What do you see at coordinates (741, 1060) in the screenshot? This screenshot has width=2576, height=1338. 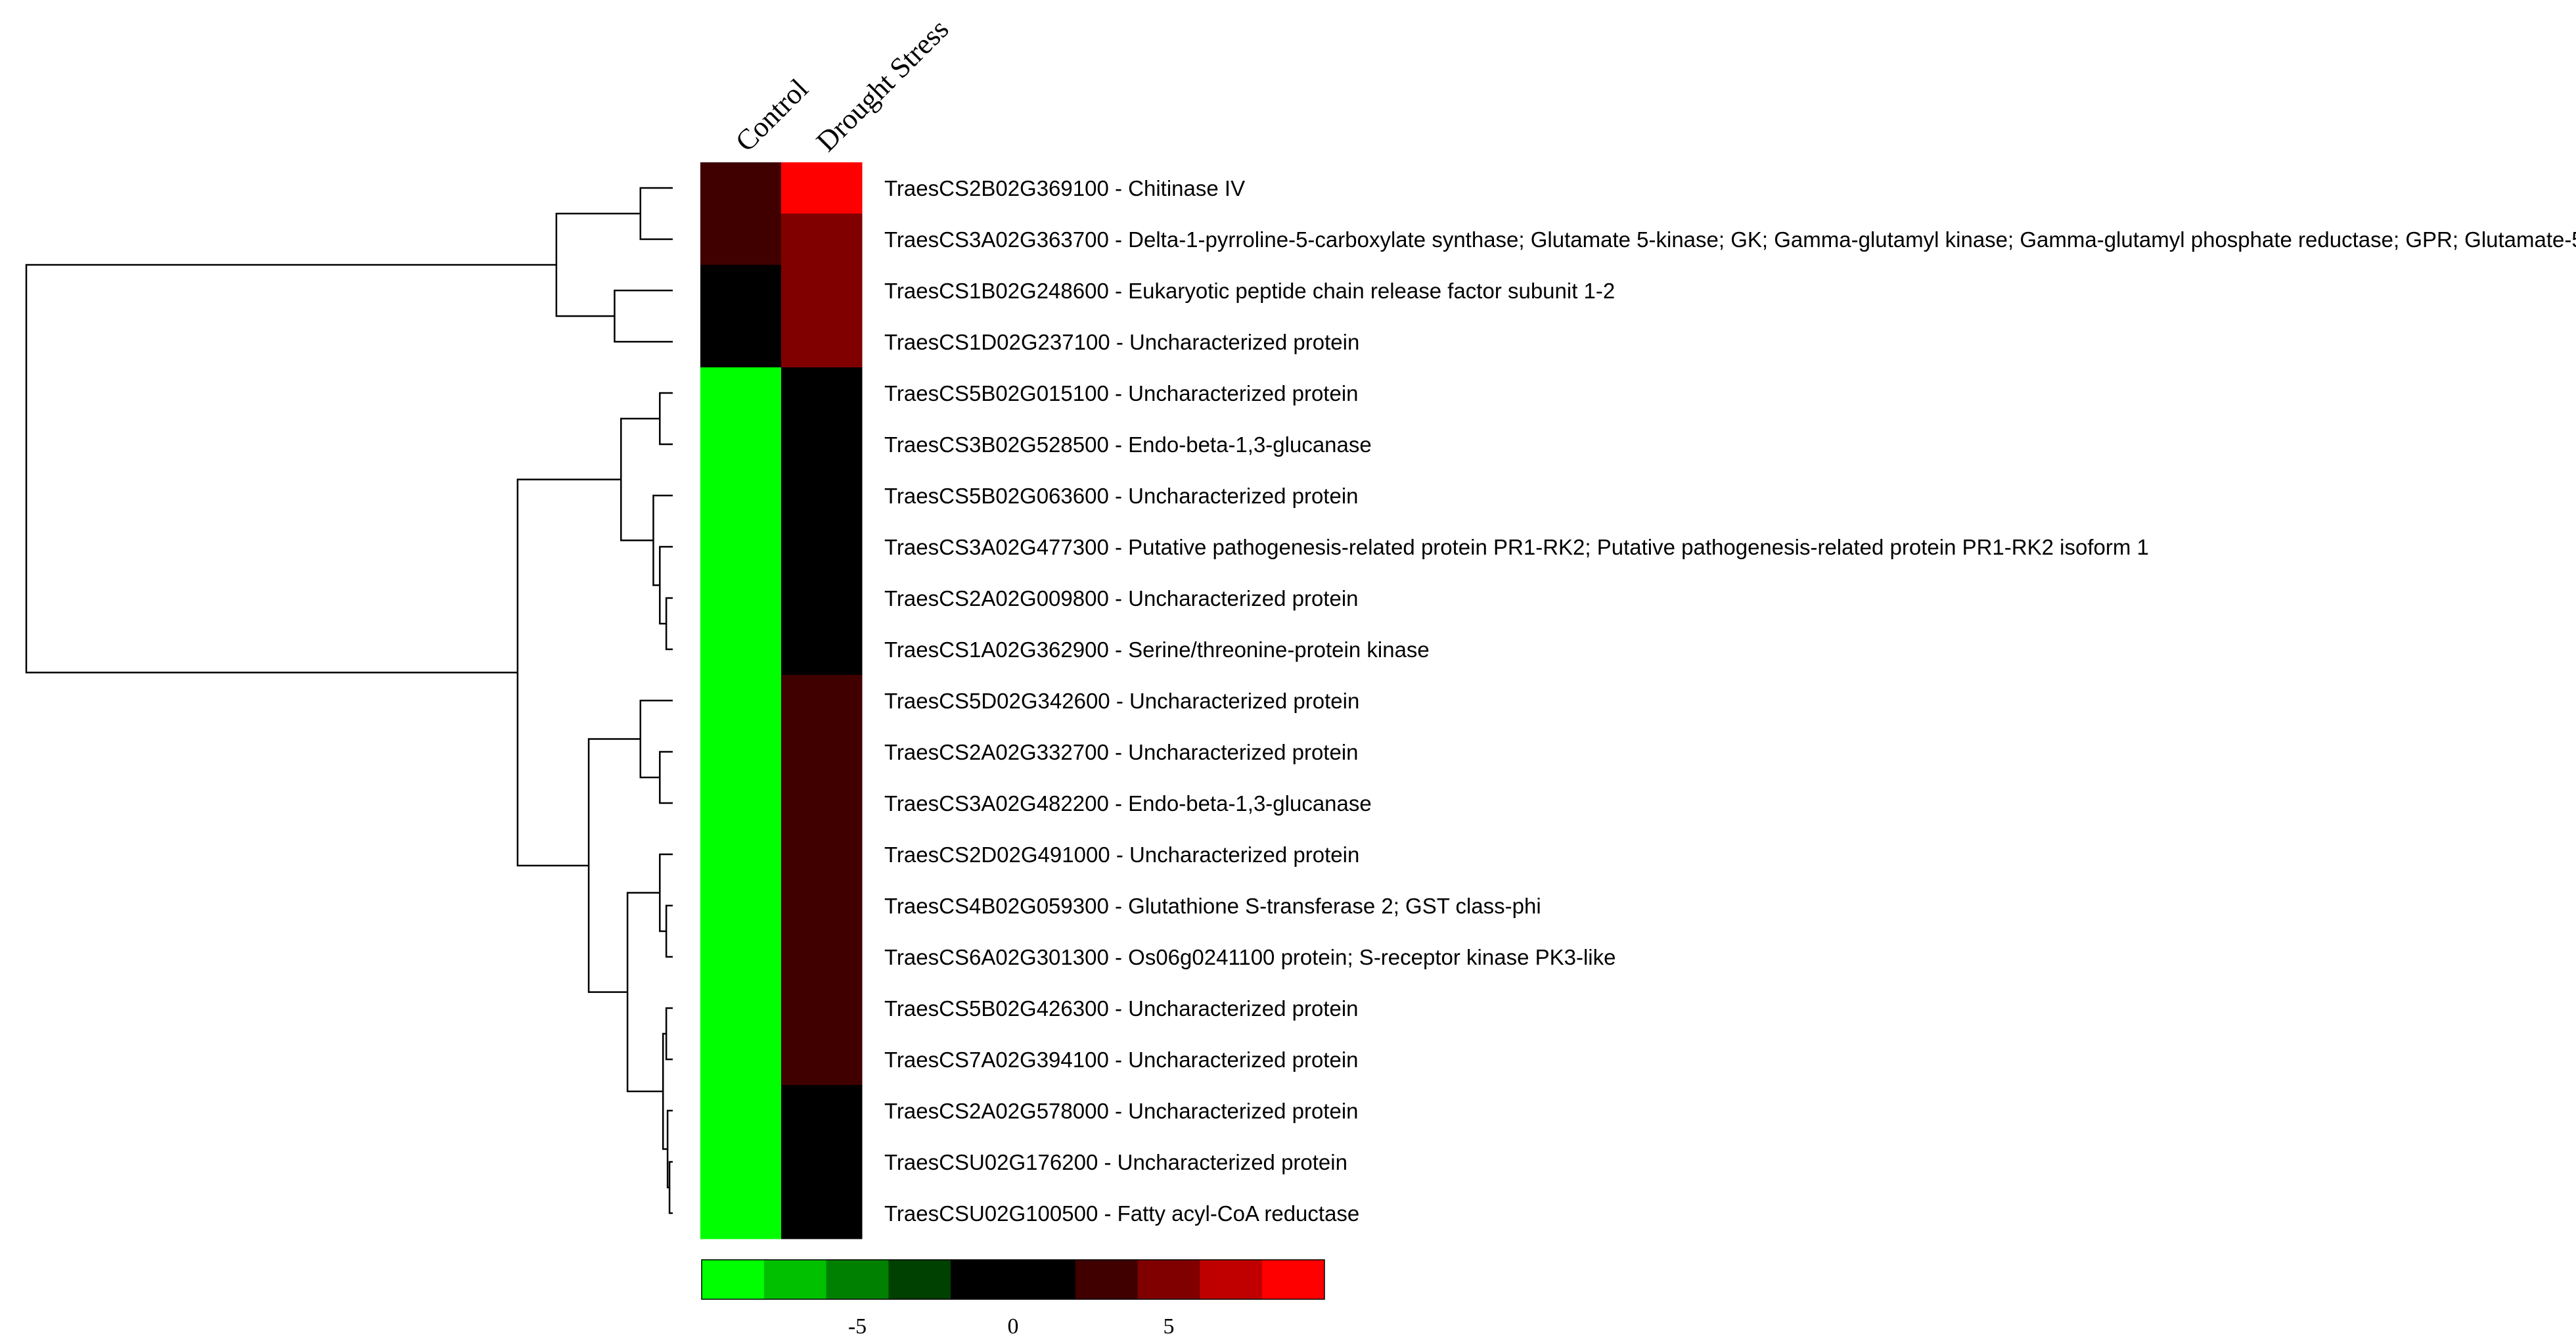 I see `heatmap-cell-r17-c0` at bounding box center [741, 1060].